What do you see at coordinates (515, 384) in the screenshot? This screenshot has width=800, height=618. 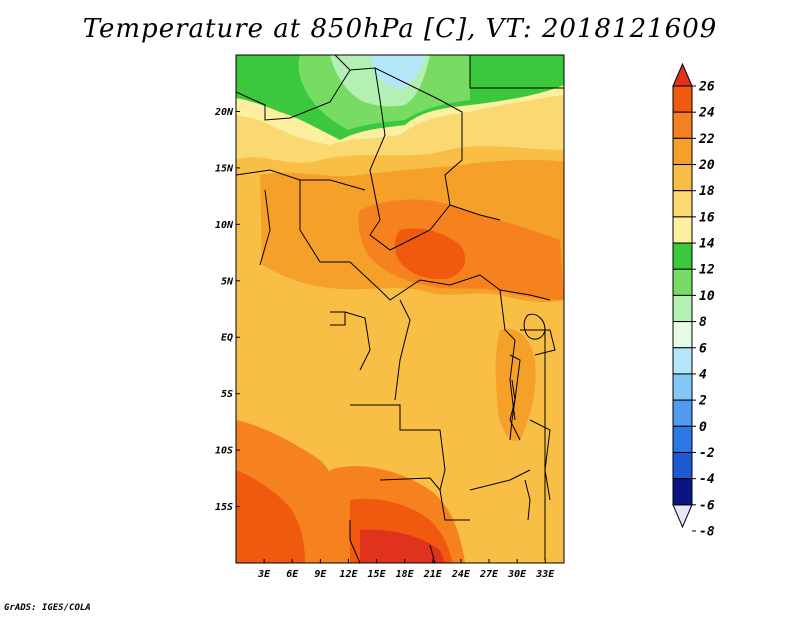 I see `field-zone-highlands` at bounding box center [515, 384].